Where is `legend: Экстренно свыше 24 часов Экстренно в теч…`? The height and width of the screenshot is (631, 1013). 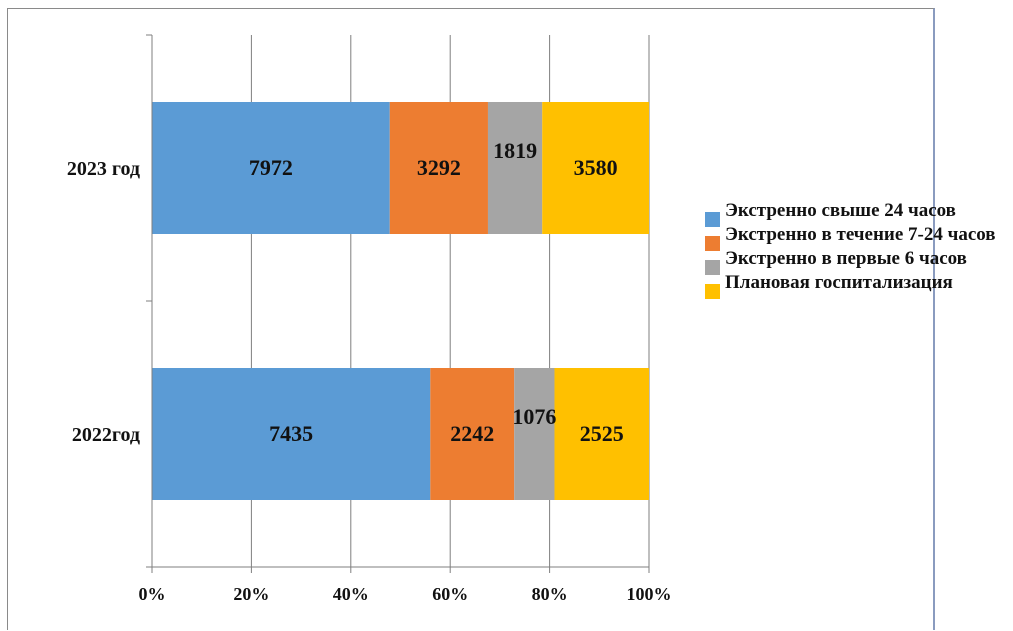
legend: Экстренно свыше 24 часов Экстренно в теч… is located at coordinates (855, 249).